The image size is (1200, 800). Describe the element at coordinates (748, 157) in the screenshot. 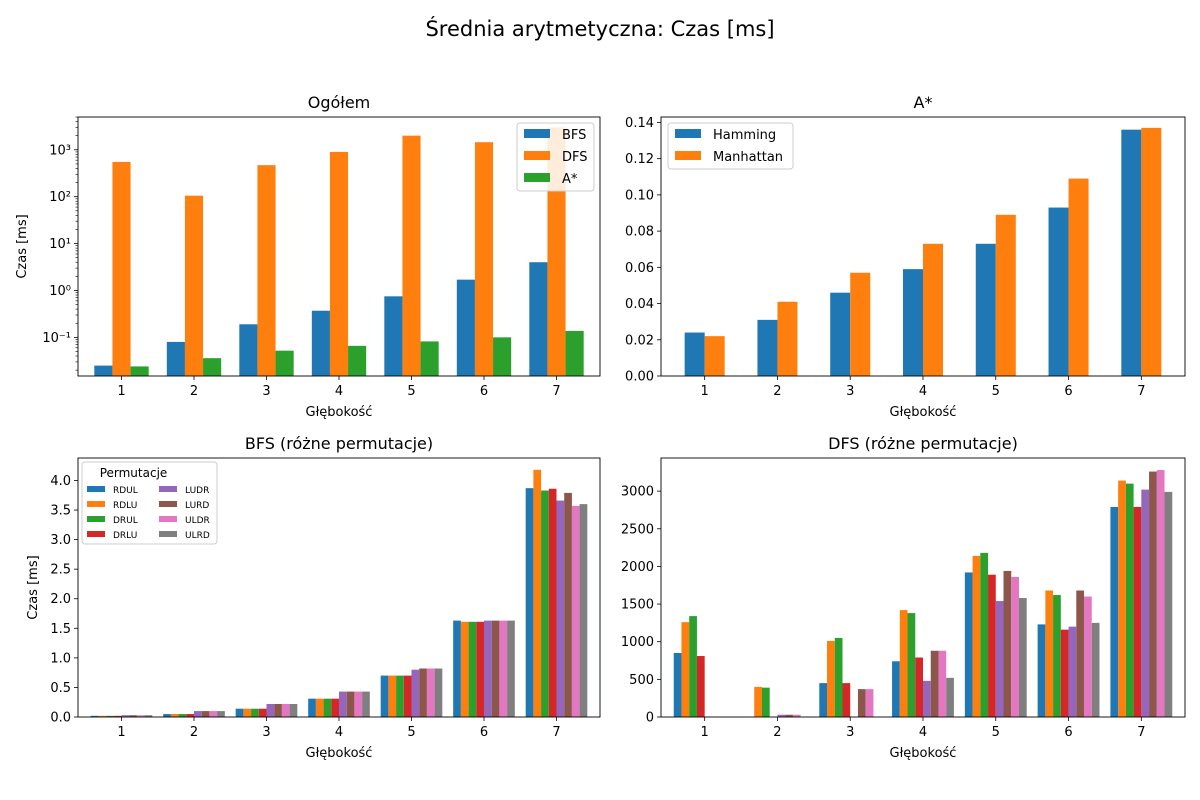

I see `legend-label: Manhattan` at that location.